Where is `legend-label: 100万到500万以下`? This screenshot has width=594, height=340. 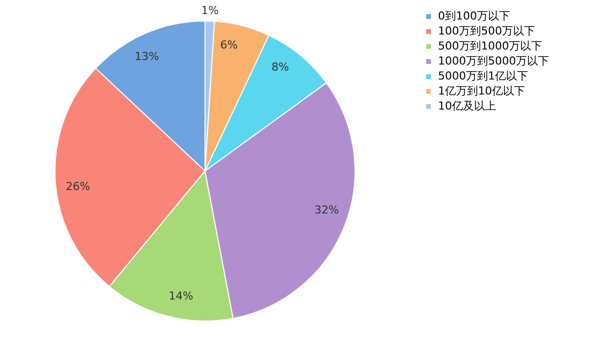
legend-label: 100万到500万以下 is located at coordinates (486, 31).